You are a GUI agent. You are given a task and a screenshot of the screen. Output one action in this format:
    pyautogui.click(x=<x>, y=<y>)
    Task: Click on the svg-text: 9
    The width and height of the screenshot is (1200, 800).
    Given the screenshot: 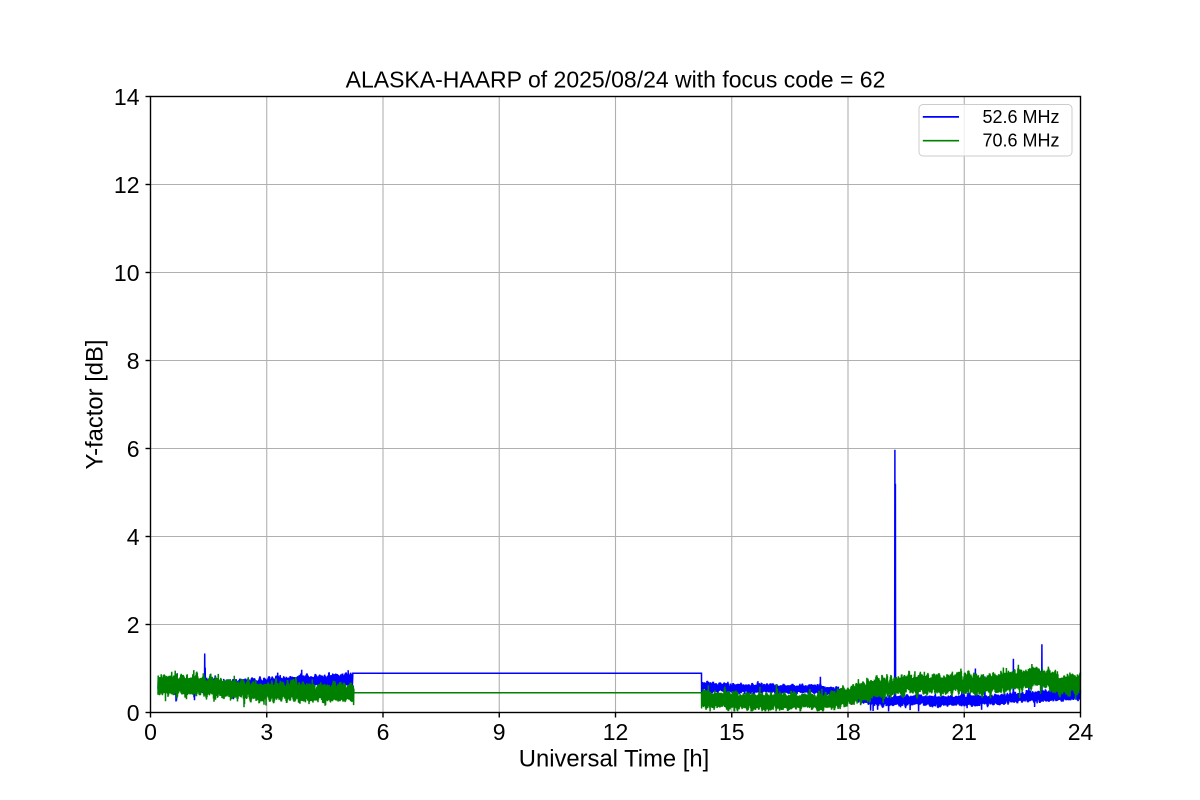 What is the action you would take?
    pyautogui.click(x=499, y=732)
    